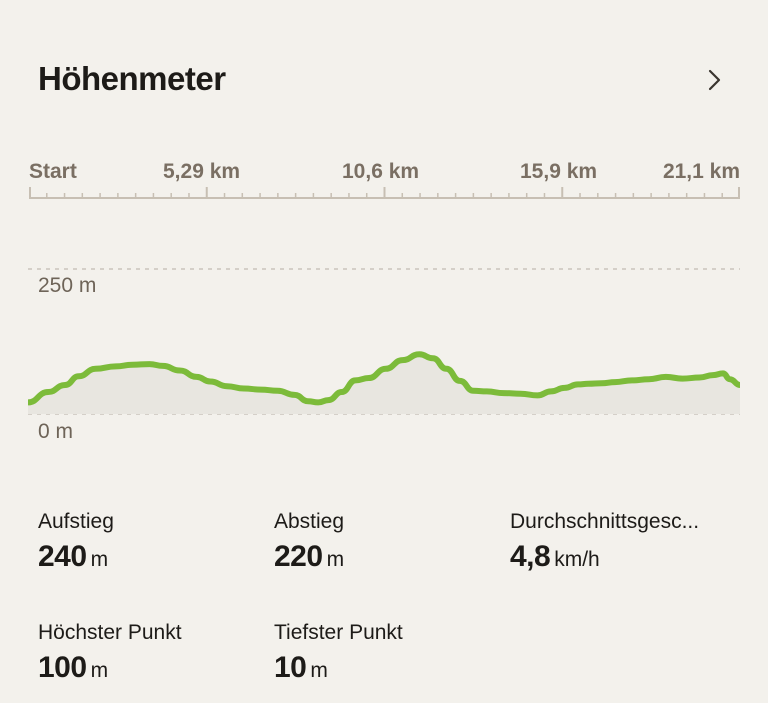  I want to click on distance-axis, so click(384, 193).